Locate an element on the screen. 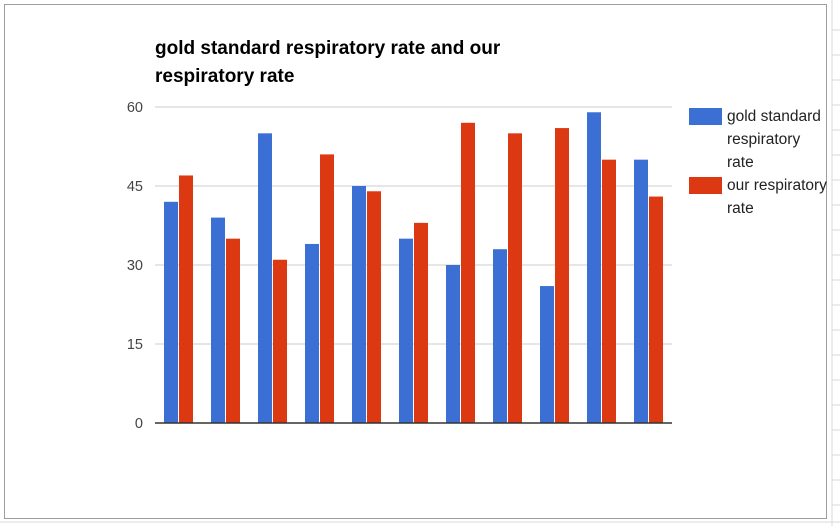  legend-swatch-our-rate is located at coordinates (705, 185).